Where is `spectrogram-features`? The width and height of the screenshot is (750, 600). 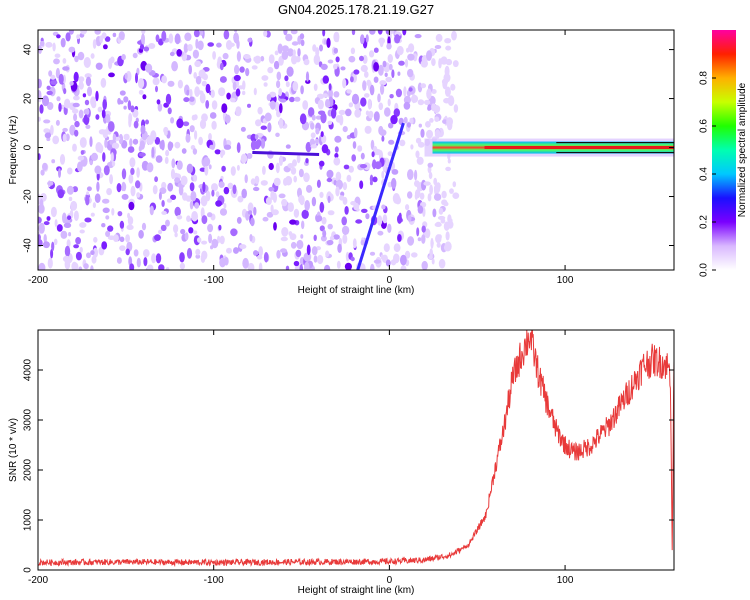
spectrogram-features is located at coordinates (463, 196).